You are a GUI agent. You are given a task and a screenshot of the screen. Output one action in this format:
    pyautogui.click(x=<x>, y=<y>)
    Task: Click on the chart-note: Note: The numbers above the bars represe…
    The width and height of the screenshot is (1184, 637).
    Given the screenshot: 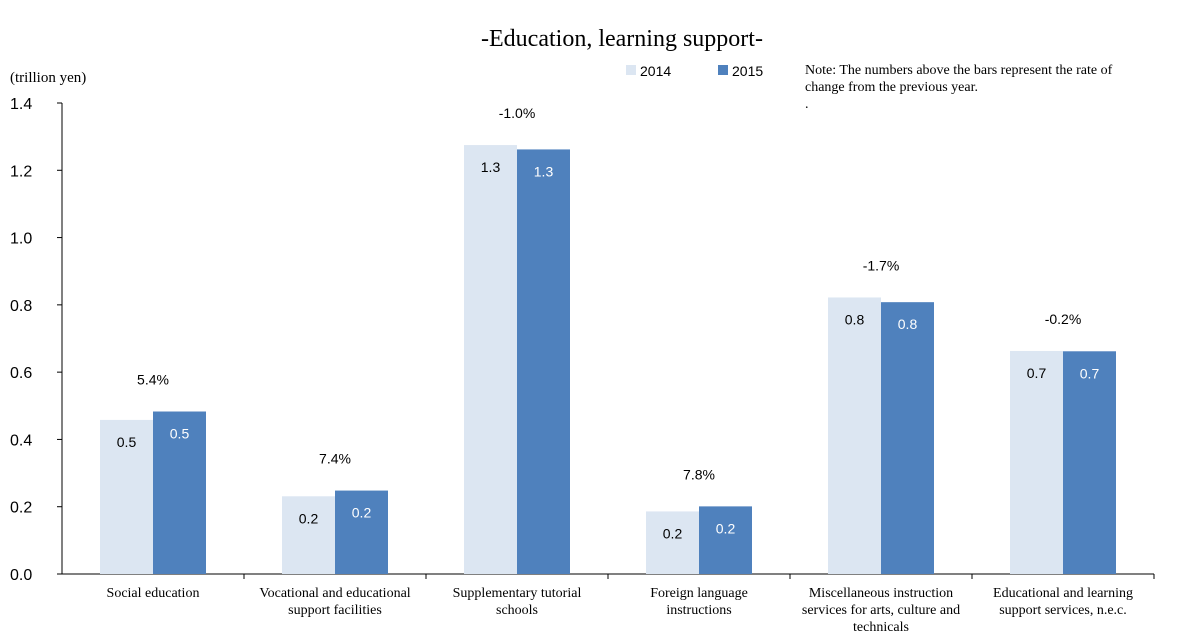 What is the action you would take?
    pyautogui.click(x=959, y=87)
    